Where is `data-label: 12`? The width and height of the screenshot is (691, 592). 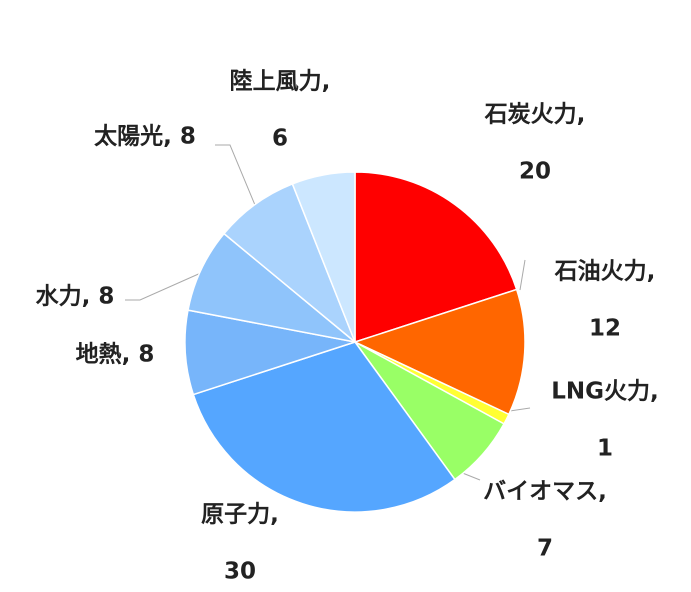
data-label: 12 is located at coordinates (605, 329).